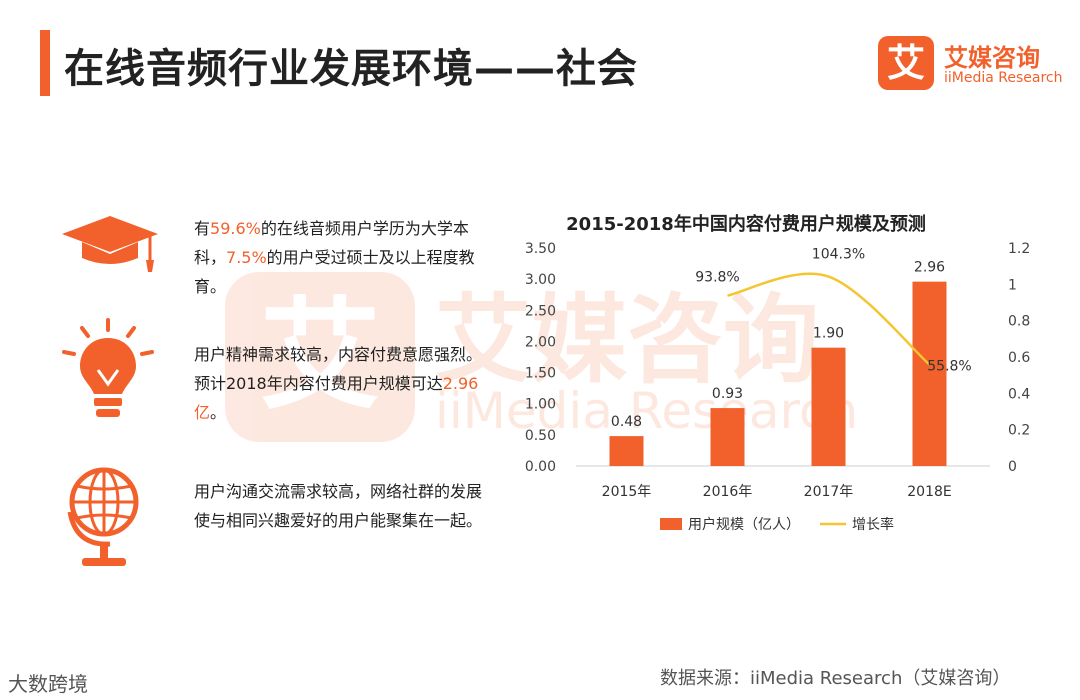 This screenshot has height=700, width=1080. Describe the element at coordinates (1019, 394) in the screenshot. I see `y-right-tick-label: 0.4` at that location.